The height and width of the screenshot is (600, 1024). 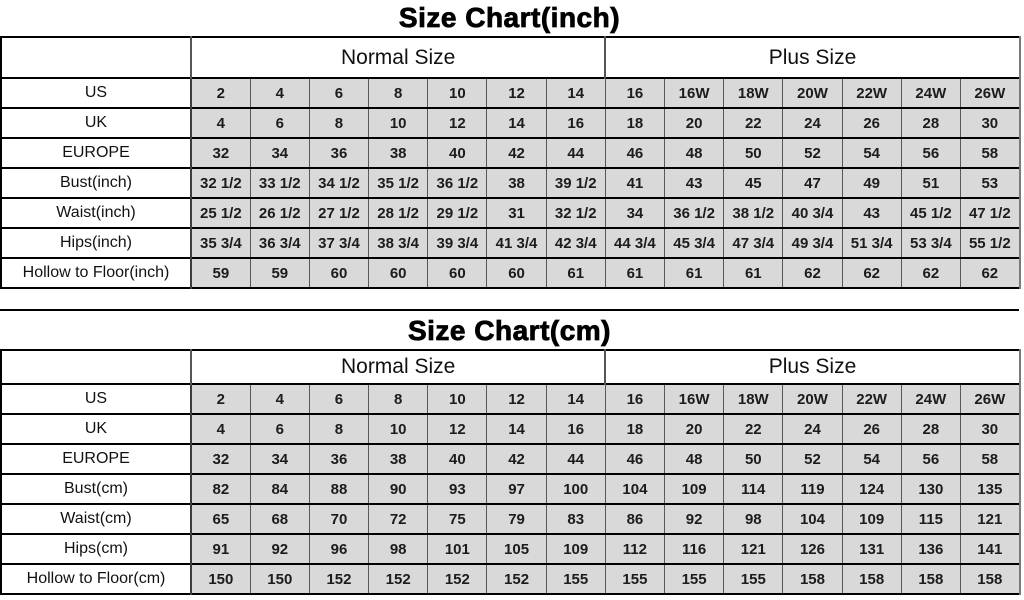 What do you see at coordinates (812, 243) in the screenshot?
I see `size-cell: 49 3/4` at bounding box center [812, 243].